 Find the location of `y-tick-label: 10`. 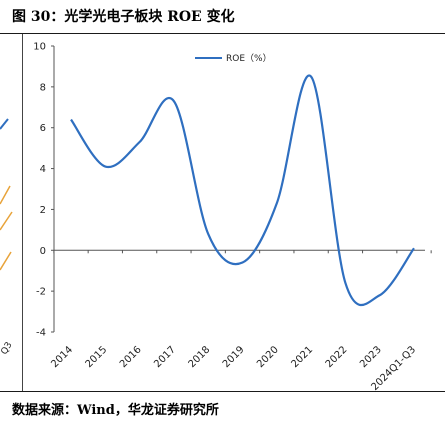

y-tick-label: 10 is located at coordinates (39, 47).